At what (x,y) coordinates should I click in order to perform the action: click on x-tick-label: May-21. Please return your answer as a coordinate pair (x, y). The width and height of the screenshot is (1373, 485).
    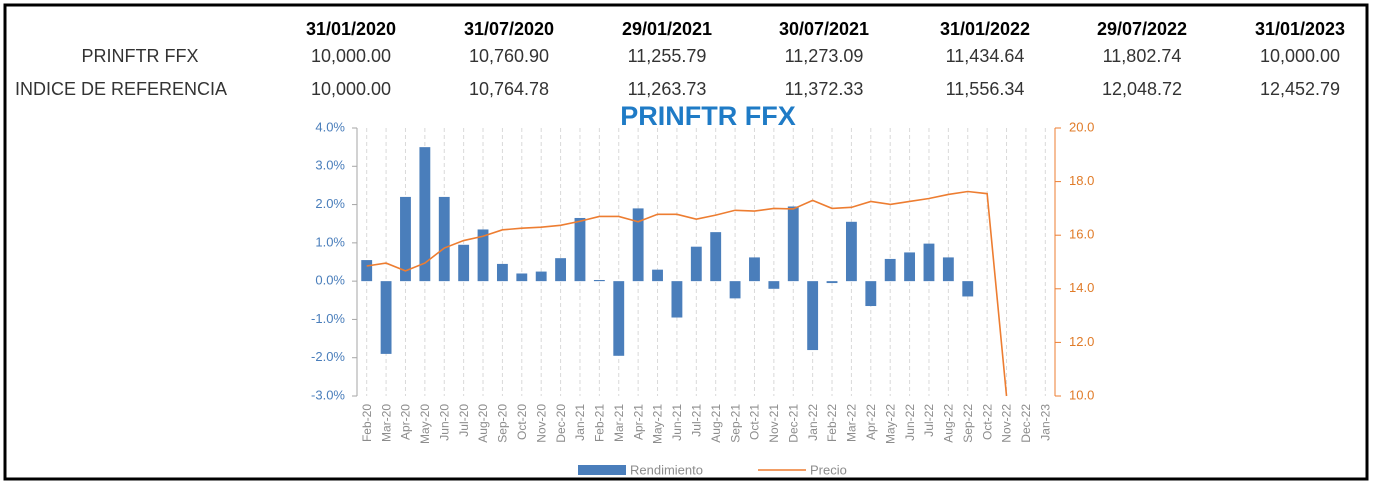
    Looking at the image, I should click on (658, 424).